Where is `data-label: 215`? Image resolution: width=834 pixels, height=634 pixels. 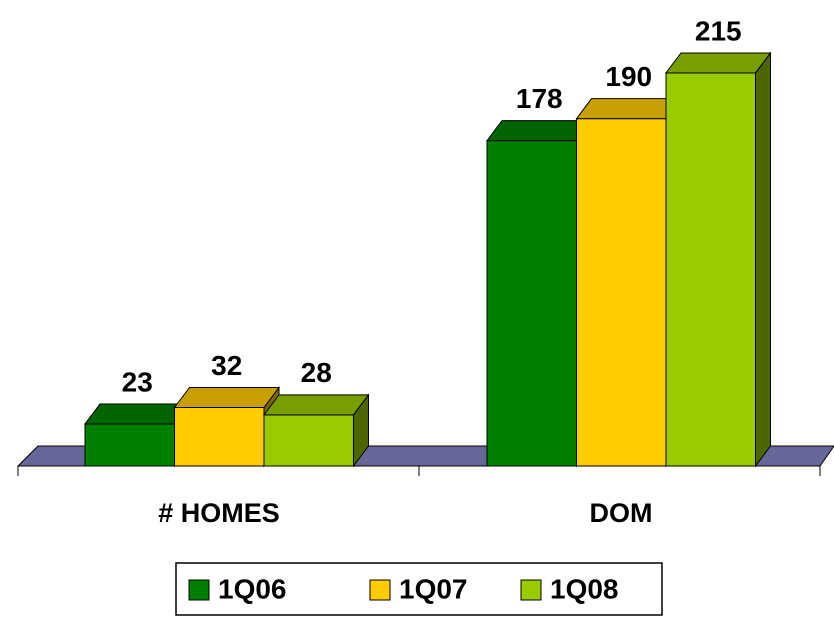
data-label: 215 is located at coordinates (718, 30).